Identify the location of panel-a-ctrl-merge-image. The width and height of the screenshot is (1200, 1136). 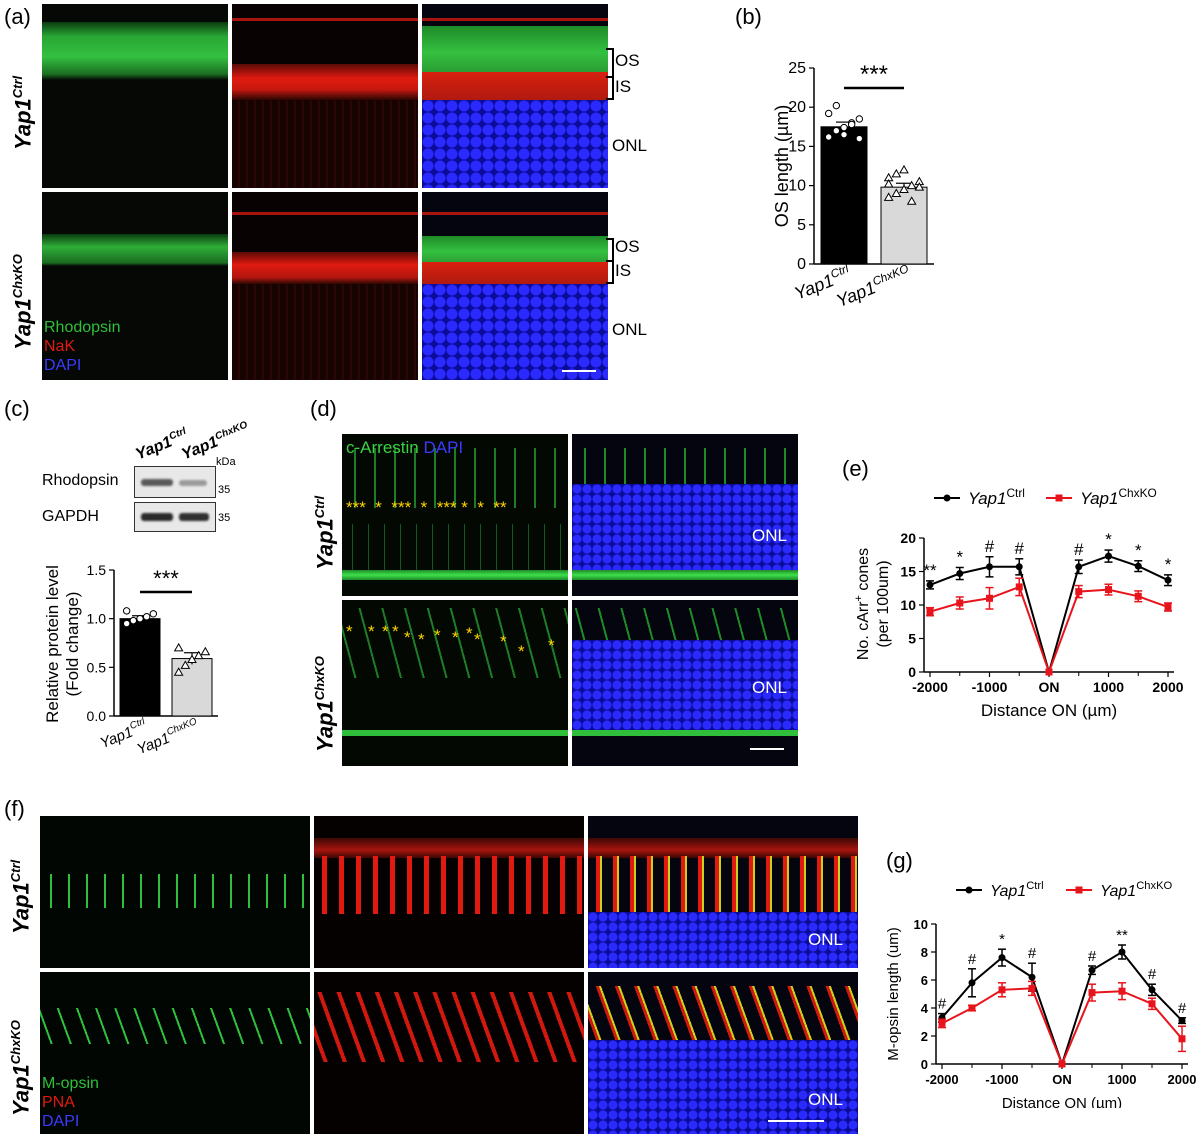
(515, 96).